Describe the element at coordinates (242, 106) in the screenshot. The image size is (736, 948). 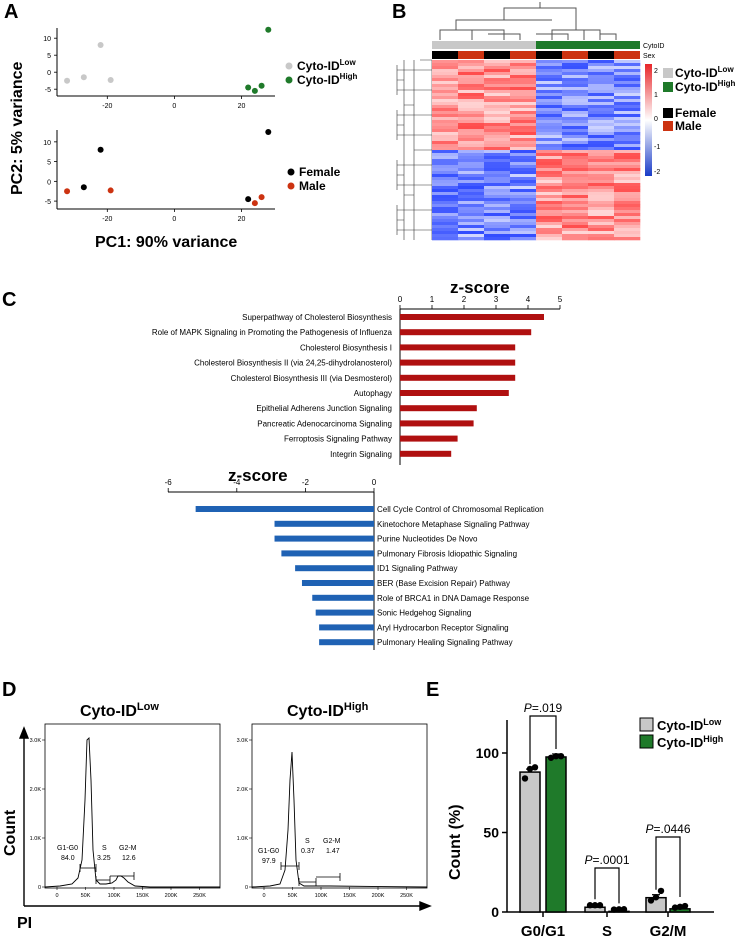
I see `x-tick-label: 20` at that location.